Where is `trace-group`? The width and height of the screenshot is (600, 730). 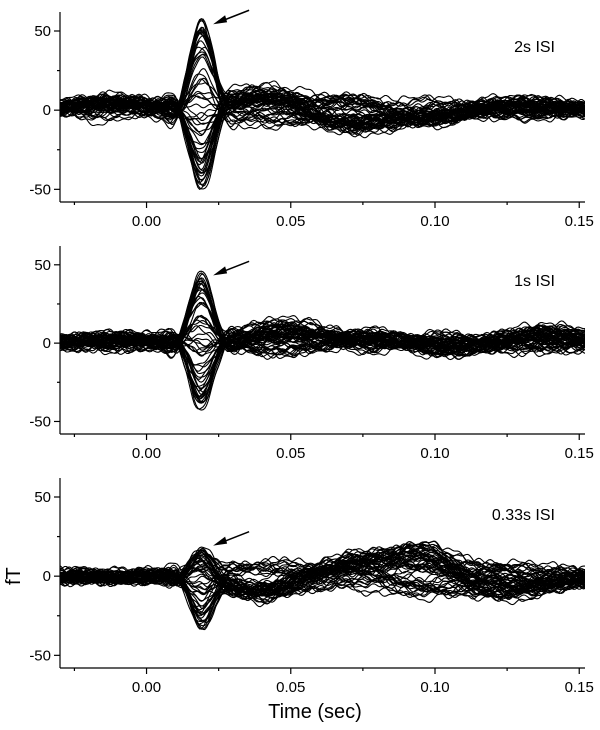
trace-group is located at coordinates (322, 585).